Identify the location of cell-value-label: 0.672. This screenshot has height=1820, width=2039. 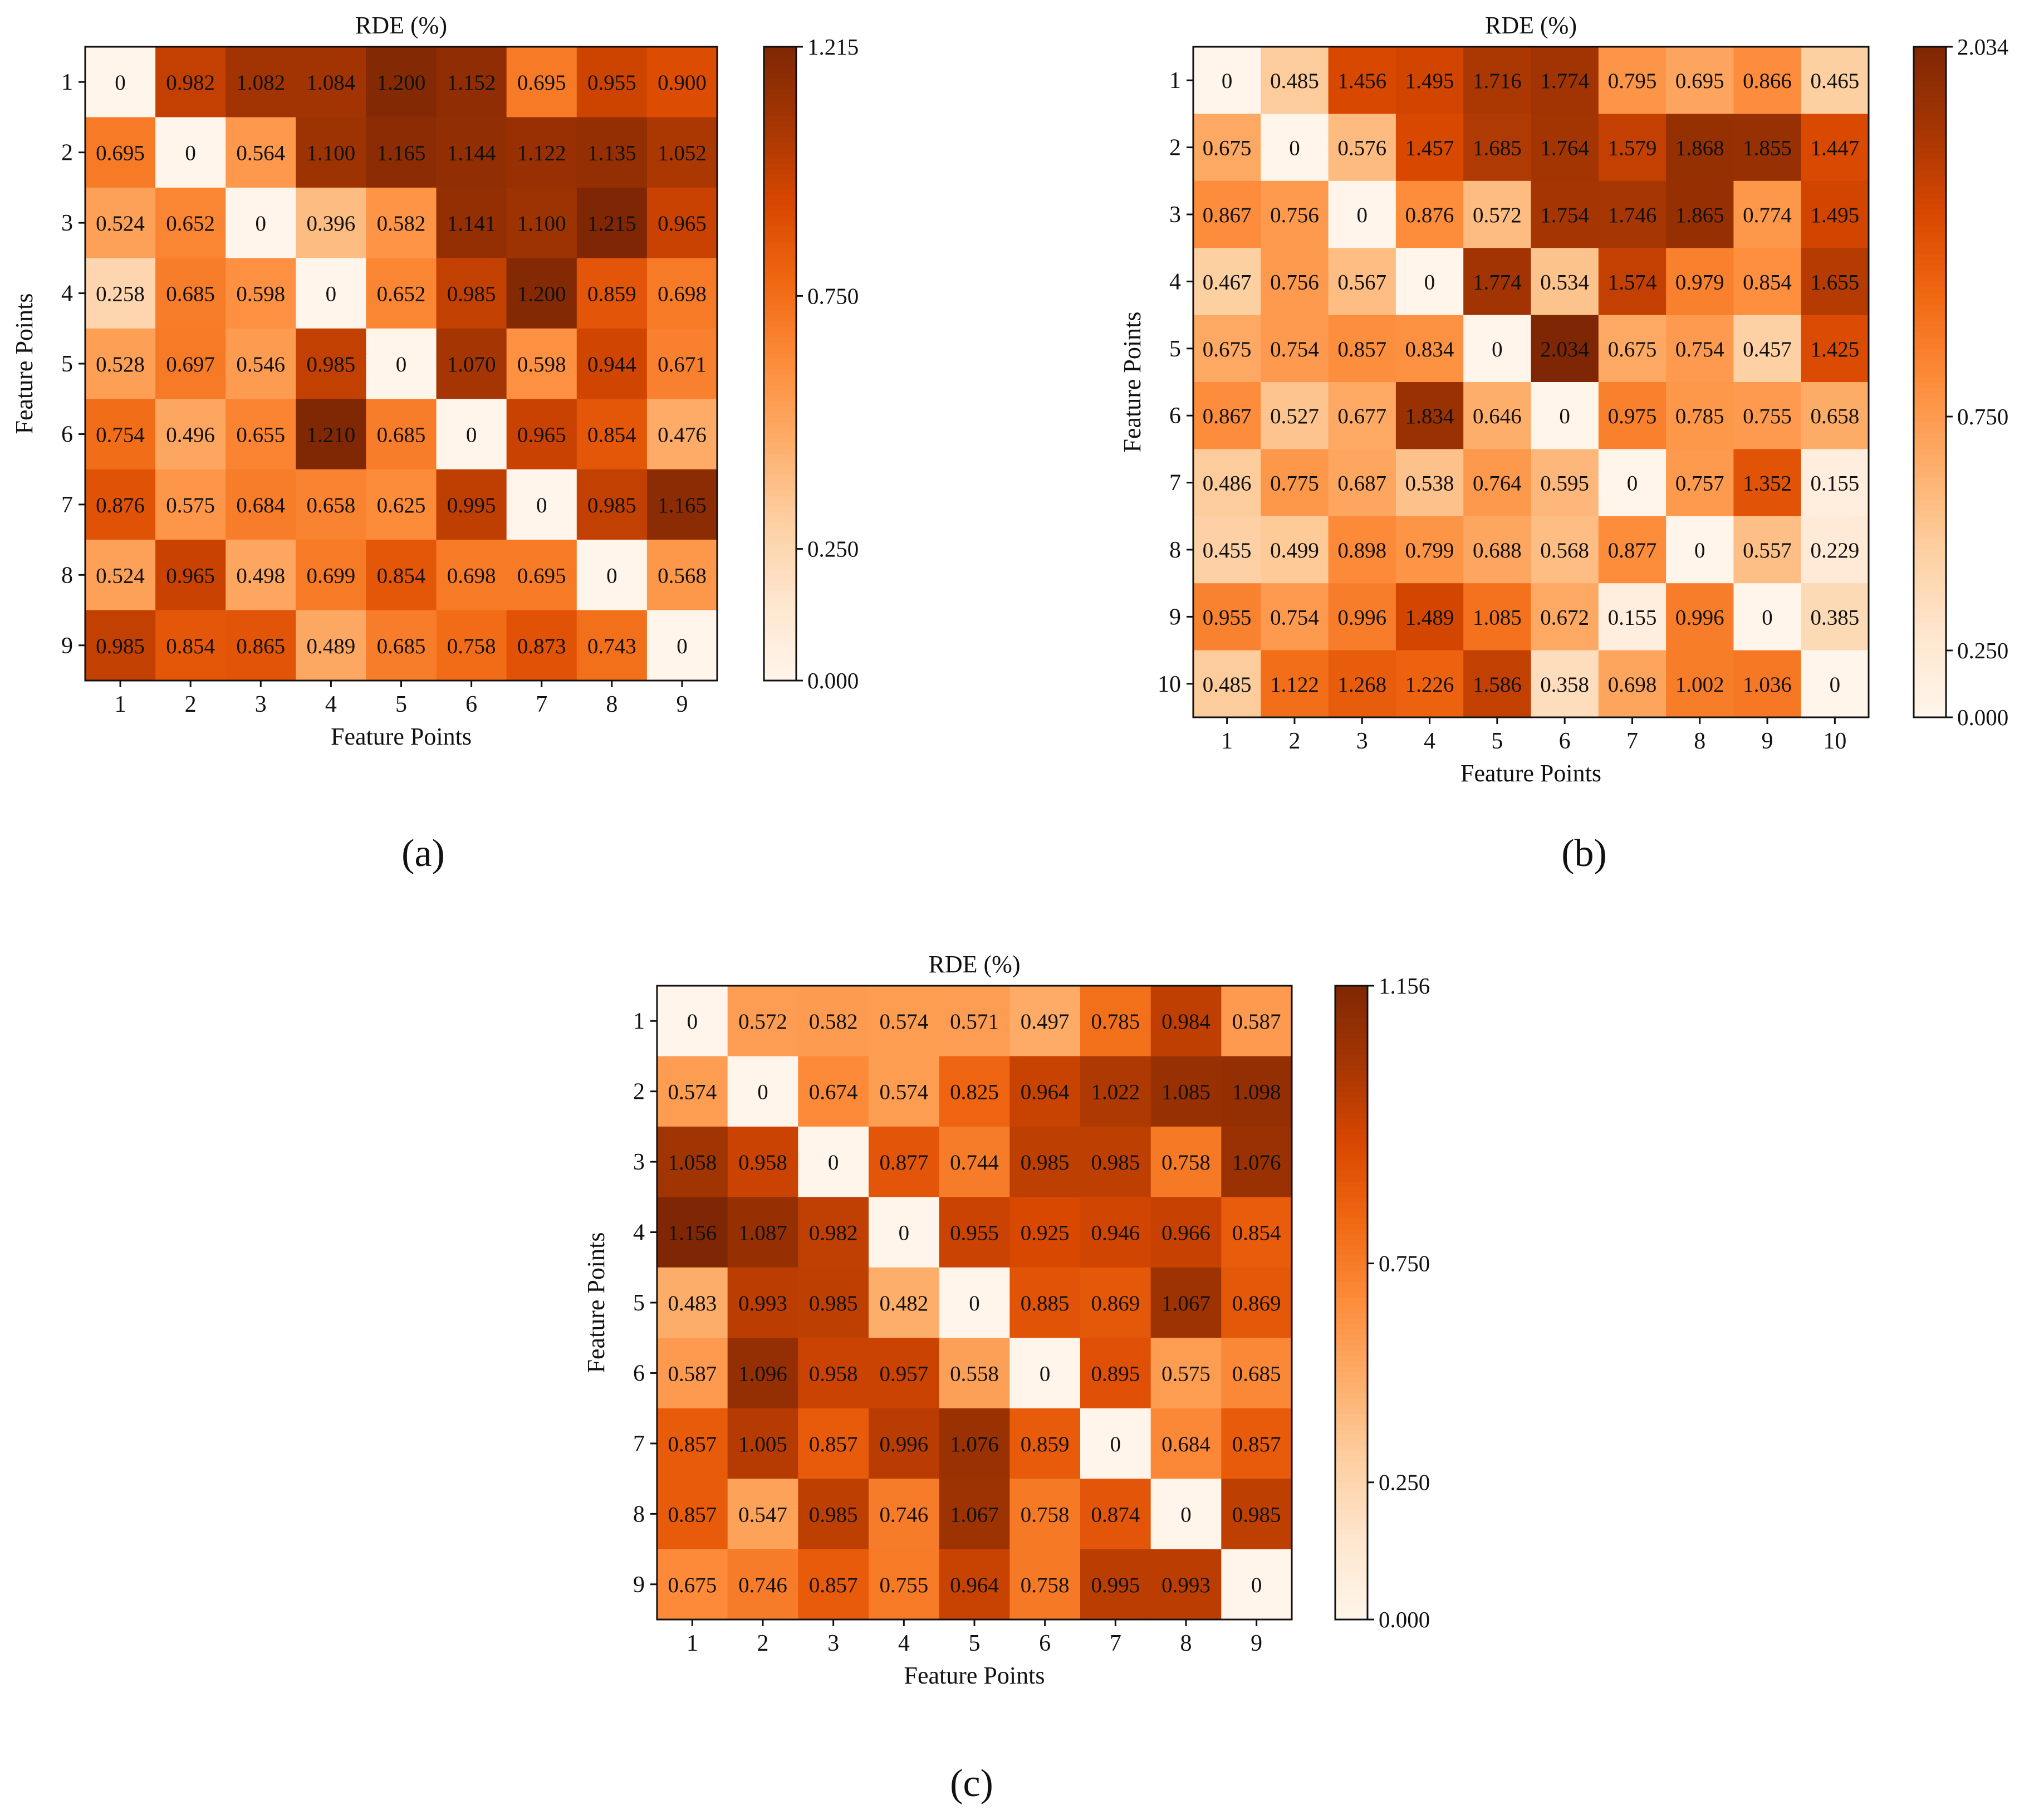
(1564, 617).